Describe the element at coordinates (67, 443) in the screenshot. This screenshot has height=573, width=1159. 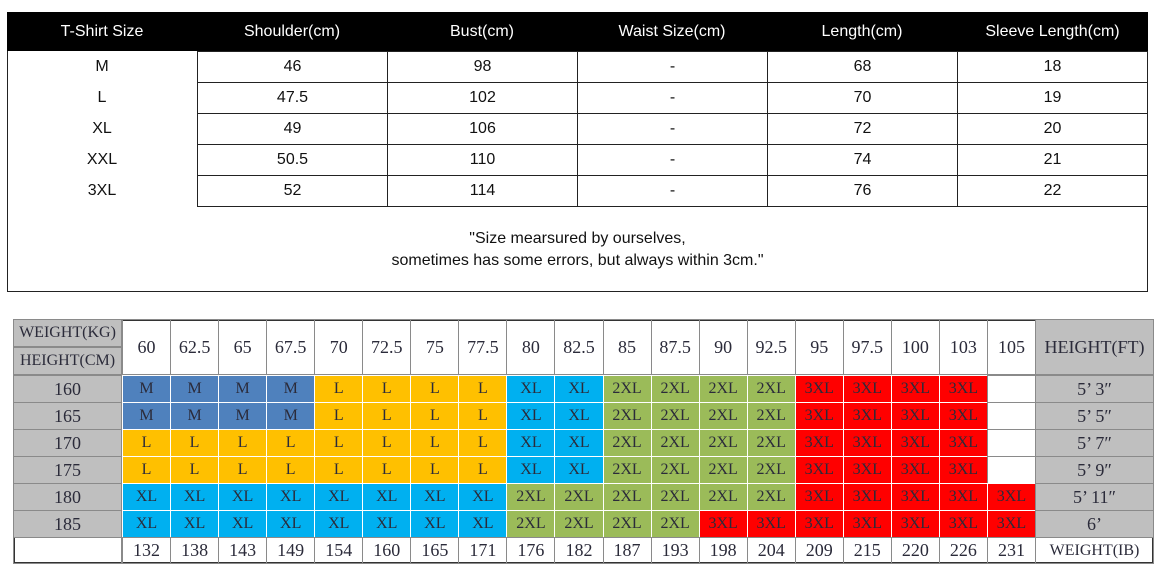
I see `height-cm: 170` at that location.